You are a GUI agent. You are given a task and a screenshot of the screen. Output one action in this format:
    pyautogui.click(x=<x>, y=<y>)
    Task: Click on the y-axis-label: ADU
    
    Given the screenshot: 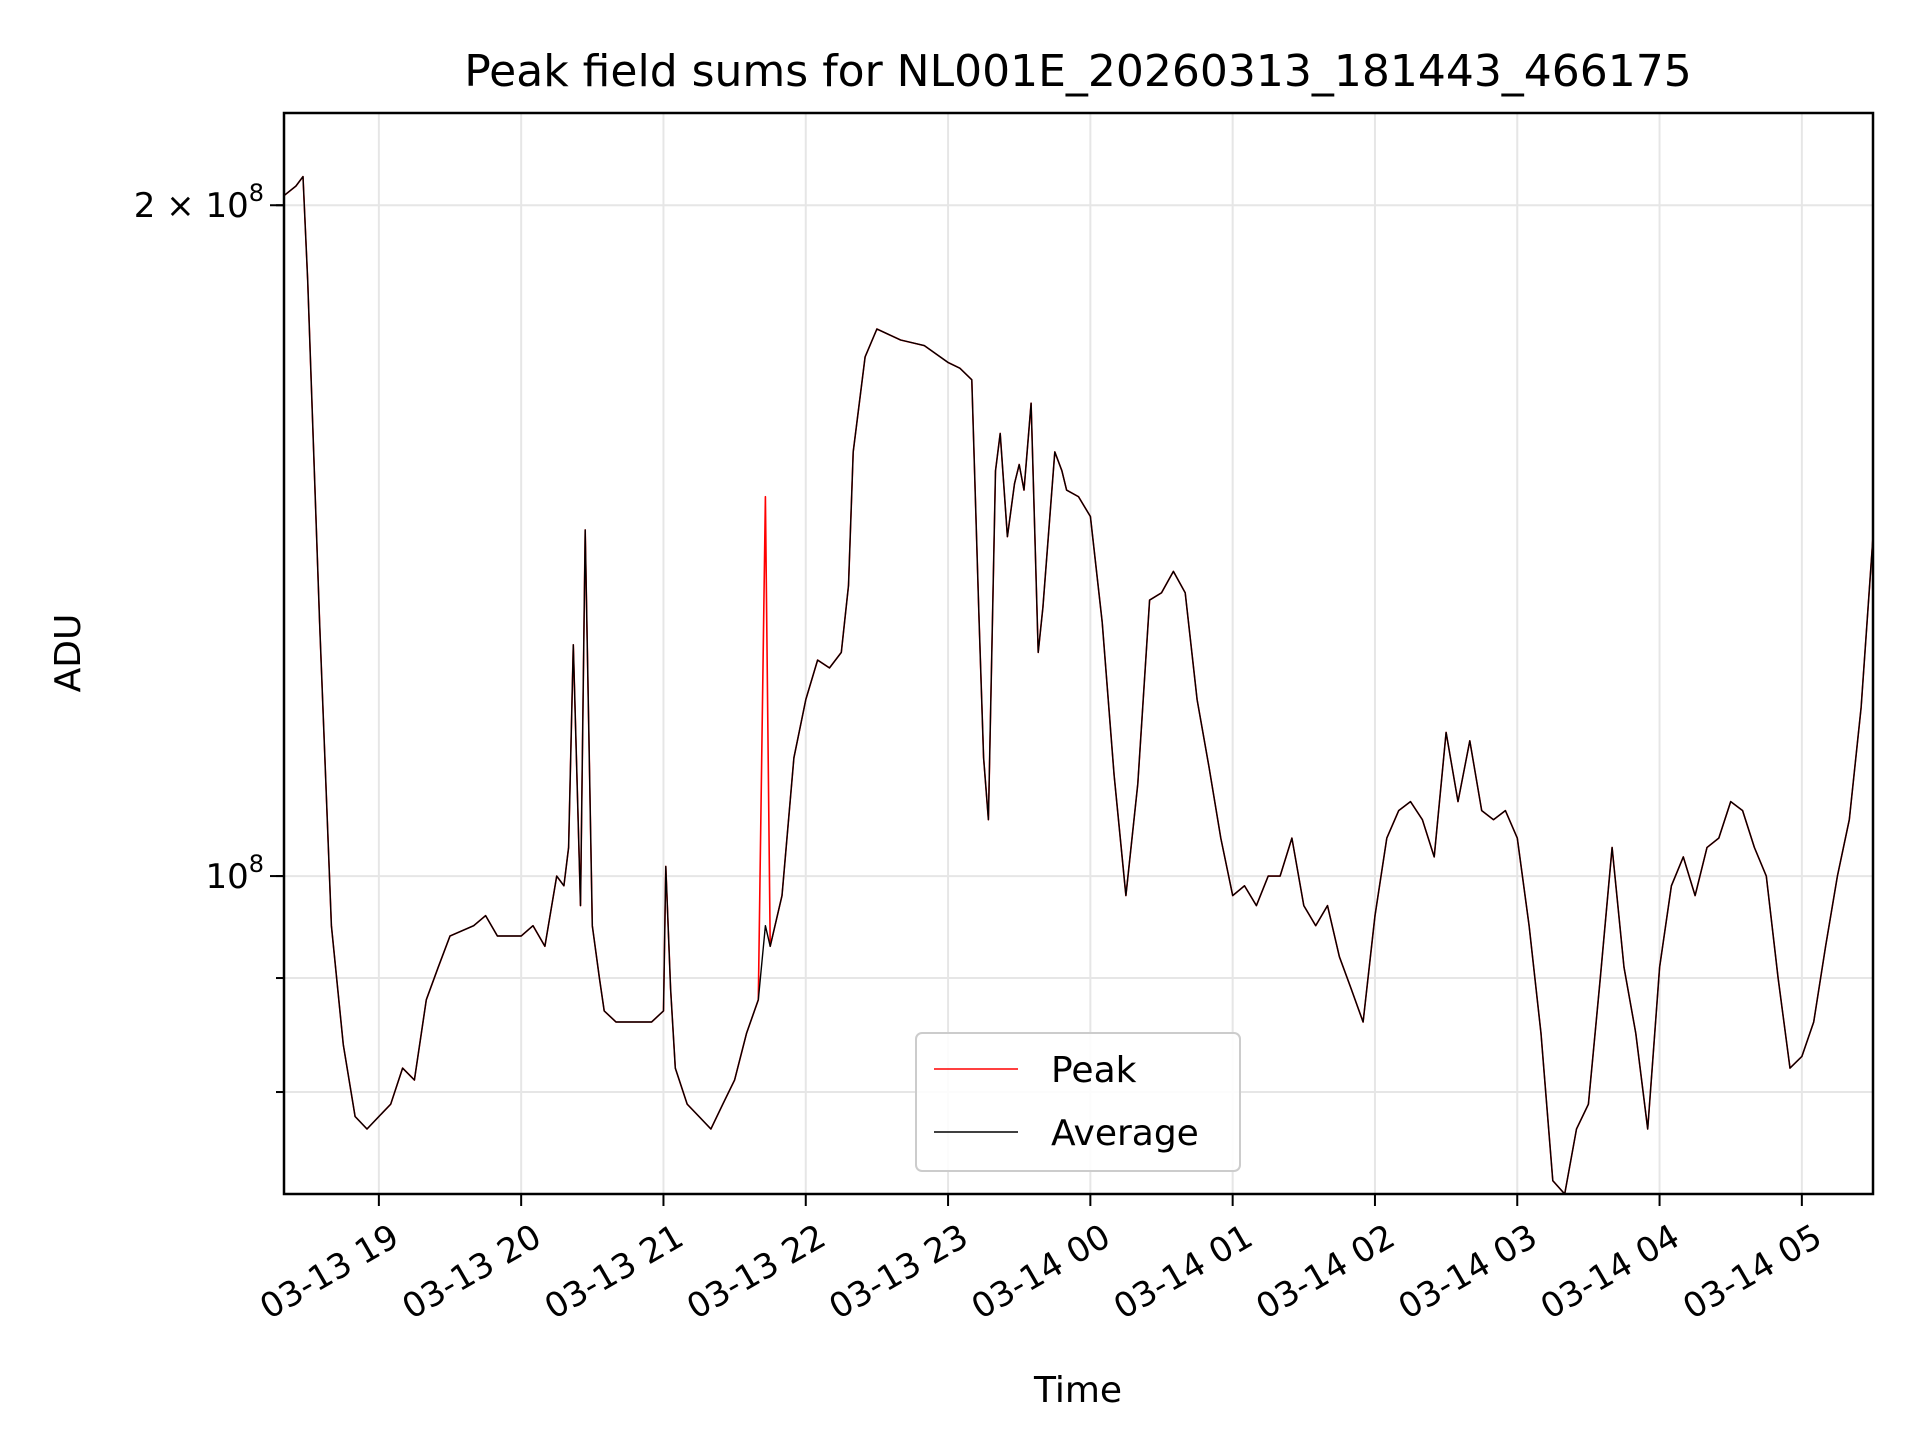 What is the action you would take?
    pyautogui.click(x=68, y=653)
    